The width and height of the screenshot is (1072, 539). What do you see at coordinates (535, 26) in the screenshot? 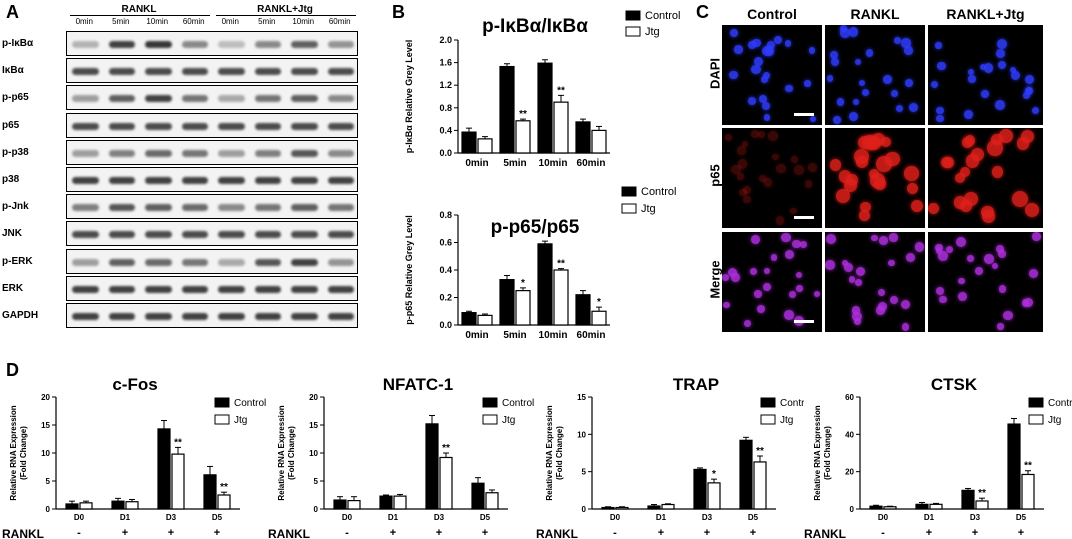
I see `chart-title: p-IκBα/IκBα` at bounding box center [535, 26].